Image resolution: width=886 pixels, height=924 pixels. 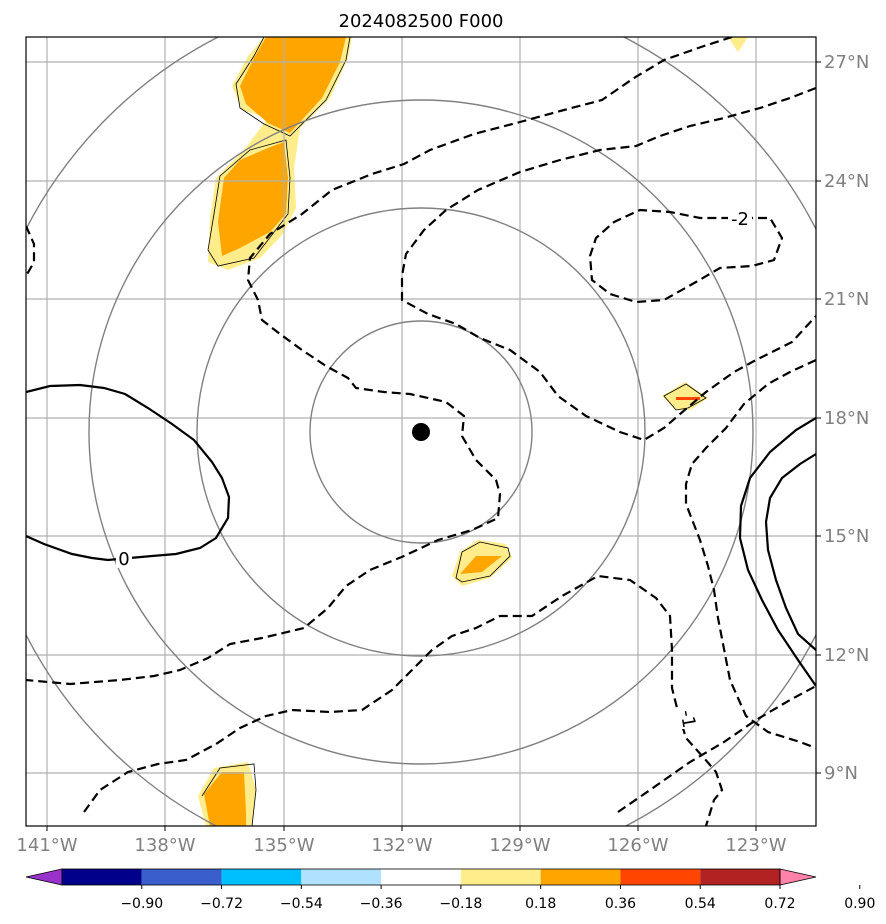 I want to click on lon-tick-label: 138°W, so click(x=164, y=845).